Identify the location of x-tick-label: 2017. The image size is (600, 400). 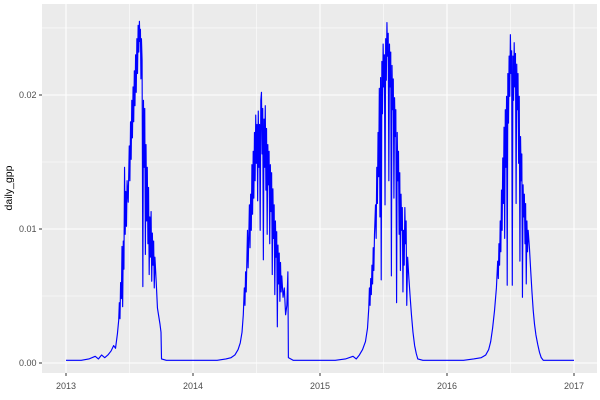
(574, 386).